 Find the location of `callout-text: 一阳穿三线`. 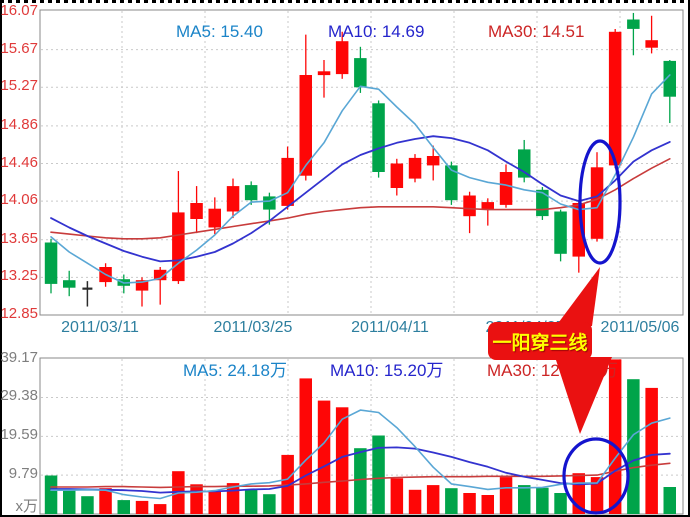

callout-text: 一阳穿三线 is located at coordinates (540, 343).